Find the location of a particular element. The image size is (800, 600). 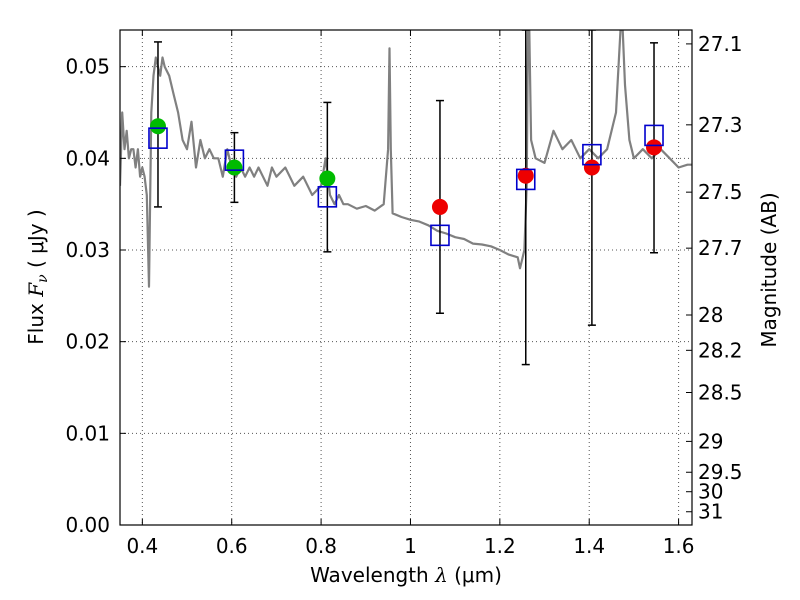

y2-tick-label: 29 is located at coordinates (710, 441).